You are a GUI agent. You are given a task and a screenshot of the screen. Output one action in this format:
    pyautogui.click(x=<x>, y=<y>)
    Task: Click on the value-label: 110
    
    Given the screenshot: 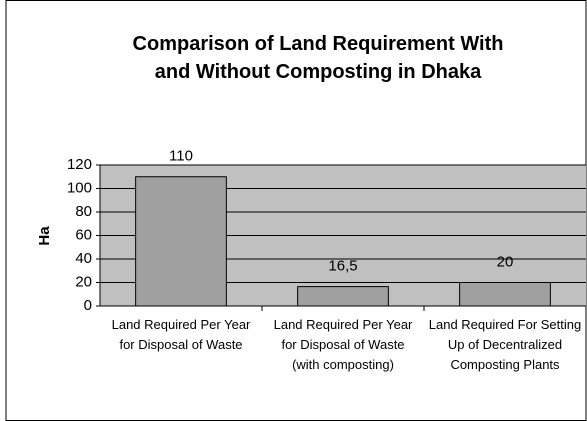 What is the action you would take?
    pyautogui.click(x=181, y=156)
    